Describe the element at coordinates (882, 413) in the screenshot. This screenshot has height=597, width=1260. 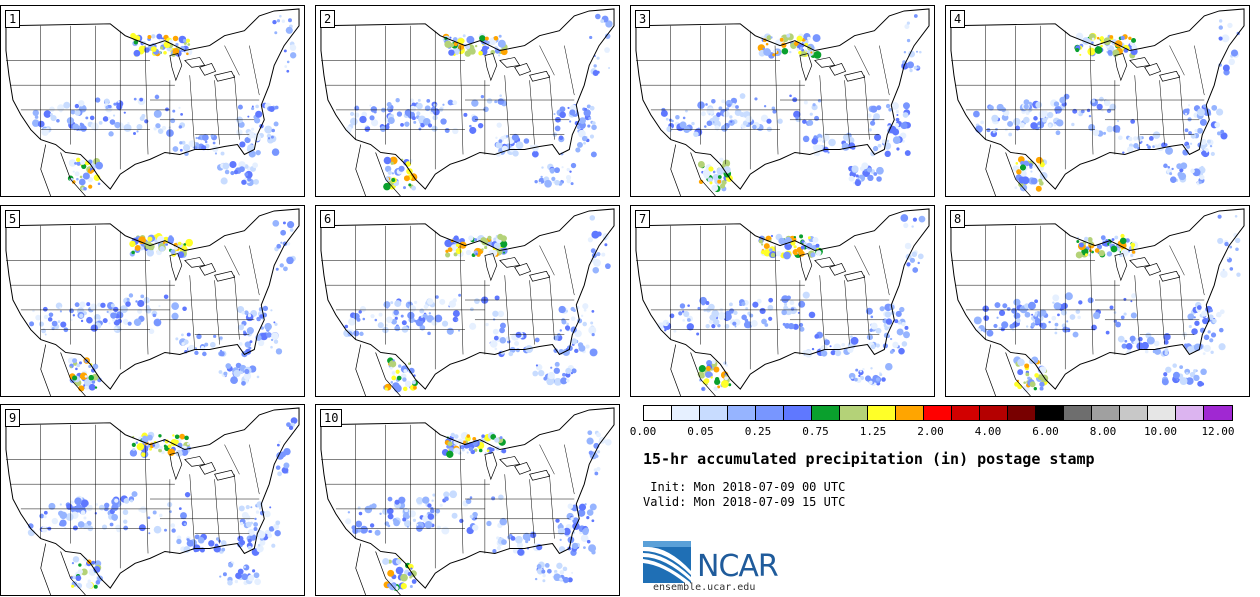
I see `colorbar-swatch` at that location.